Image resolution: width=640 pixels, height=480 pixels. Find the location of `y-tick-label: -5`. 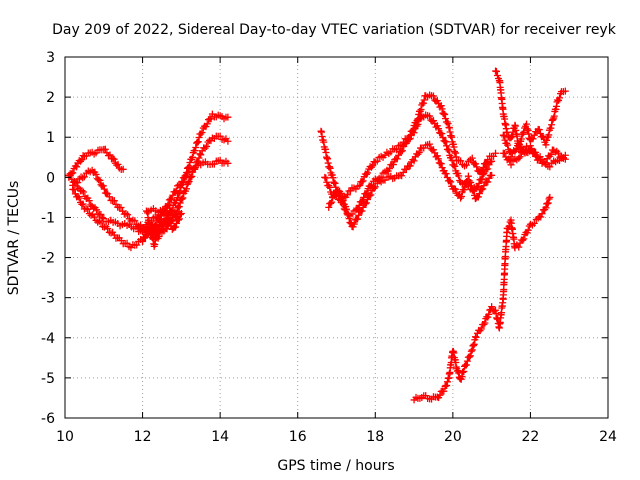

y-tick-label: -5 is located at coordinates (48, 379).